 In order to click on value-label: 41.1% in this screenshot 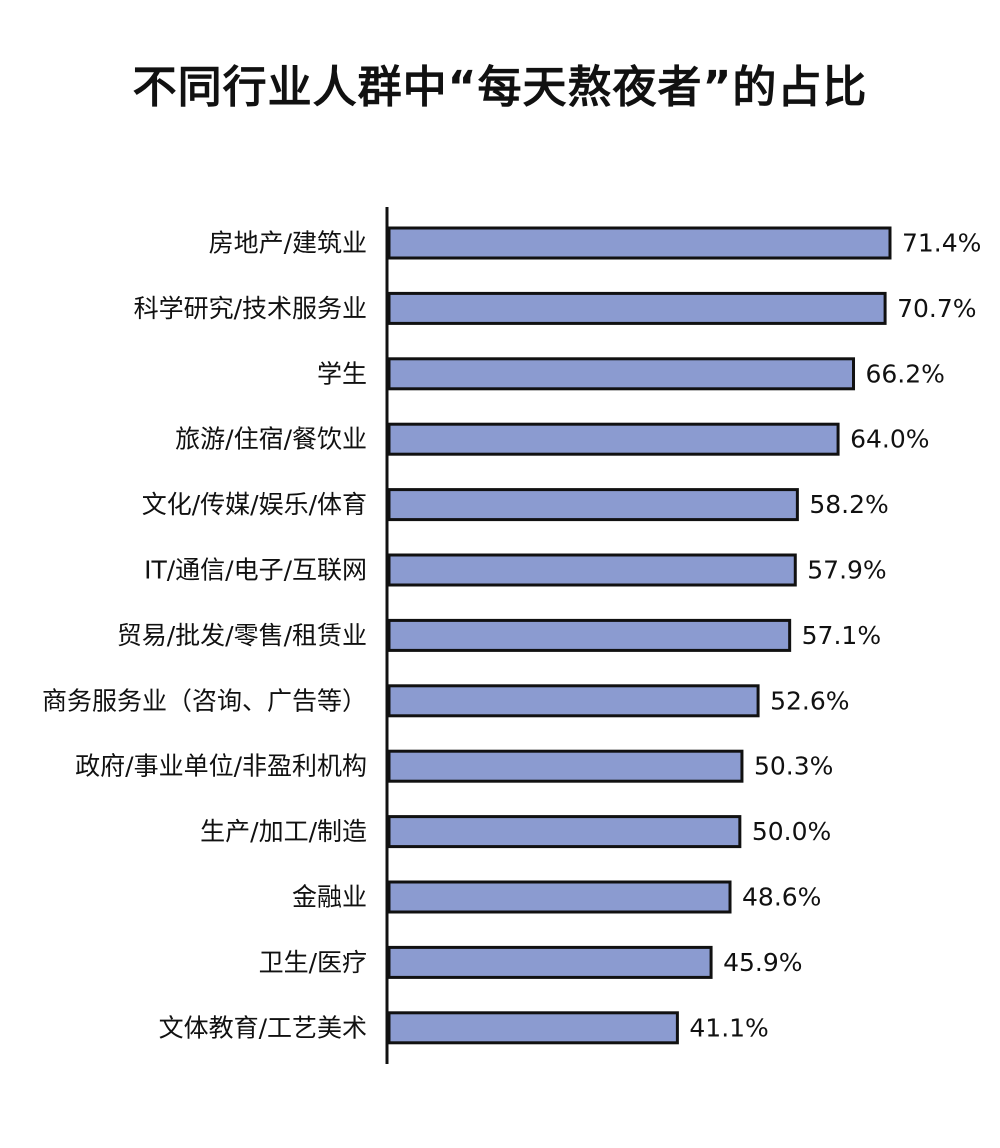, I will do `click(728, 1027)`.